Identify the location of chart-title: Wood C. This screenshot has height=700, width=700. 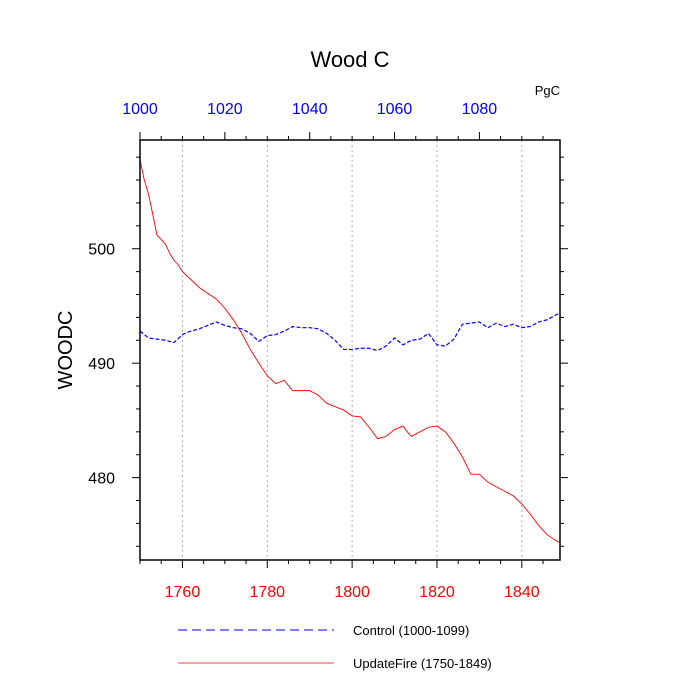
(349, 59).